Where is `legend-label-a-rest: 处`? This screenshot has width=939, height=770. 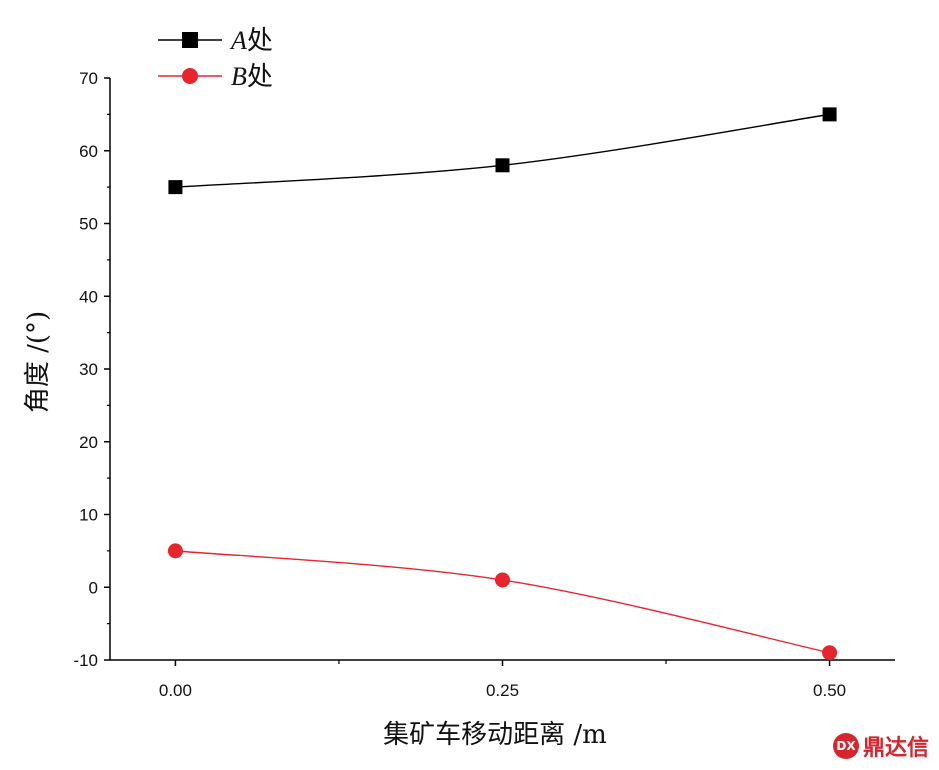
legend-label-a-rest: 处 is located at coordinates (260, 41).